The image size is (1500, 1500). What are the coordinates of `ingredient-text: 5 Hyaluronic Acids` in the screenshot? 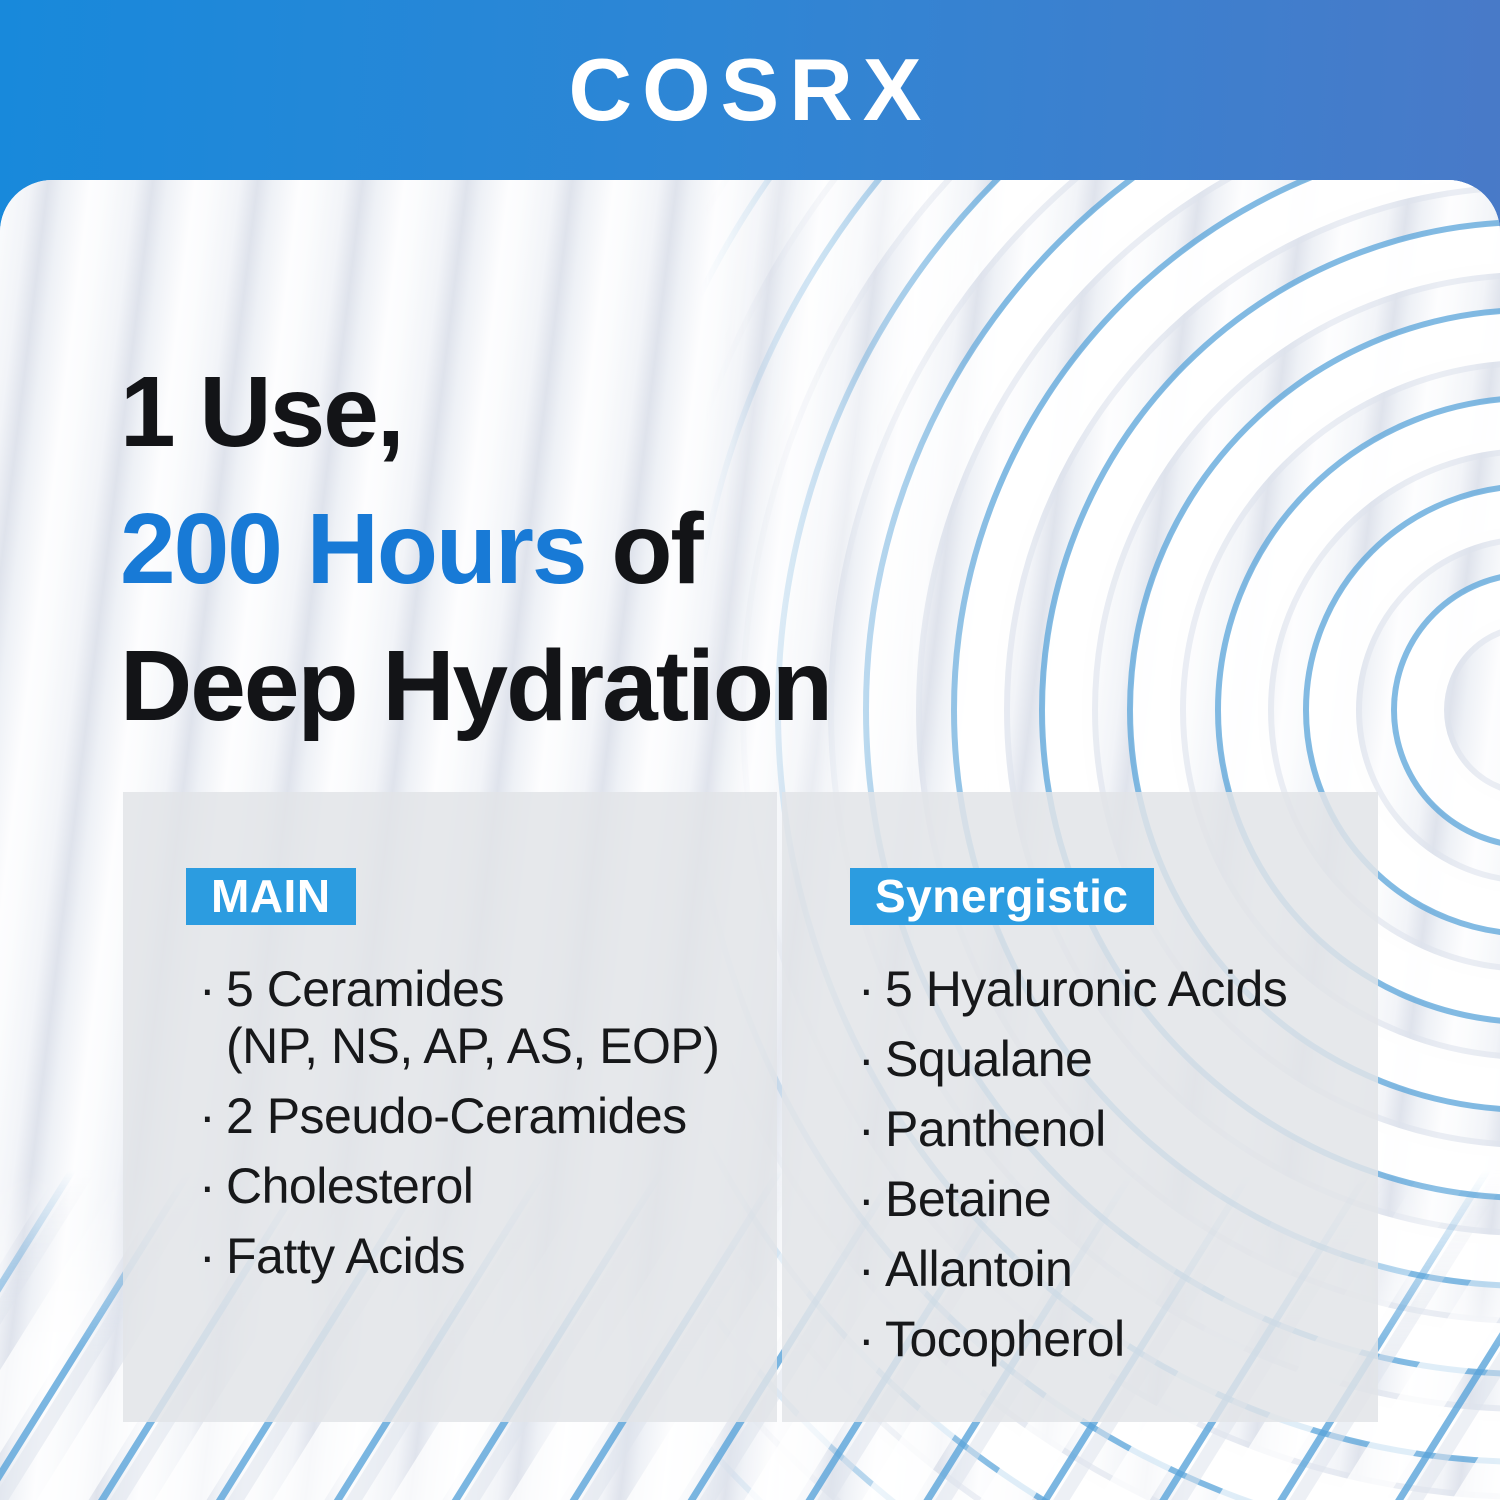 It's located at (1086, 989).